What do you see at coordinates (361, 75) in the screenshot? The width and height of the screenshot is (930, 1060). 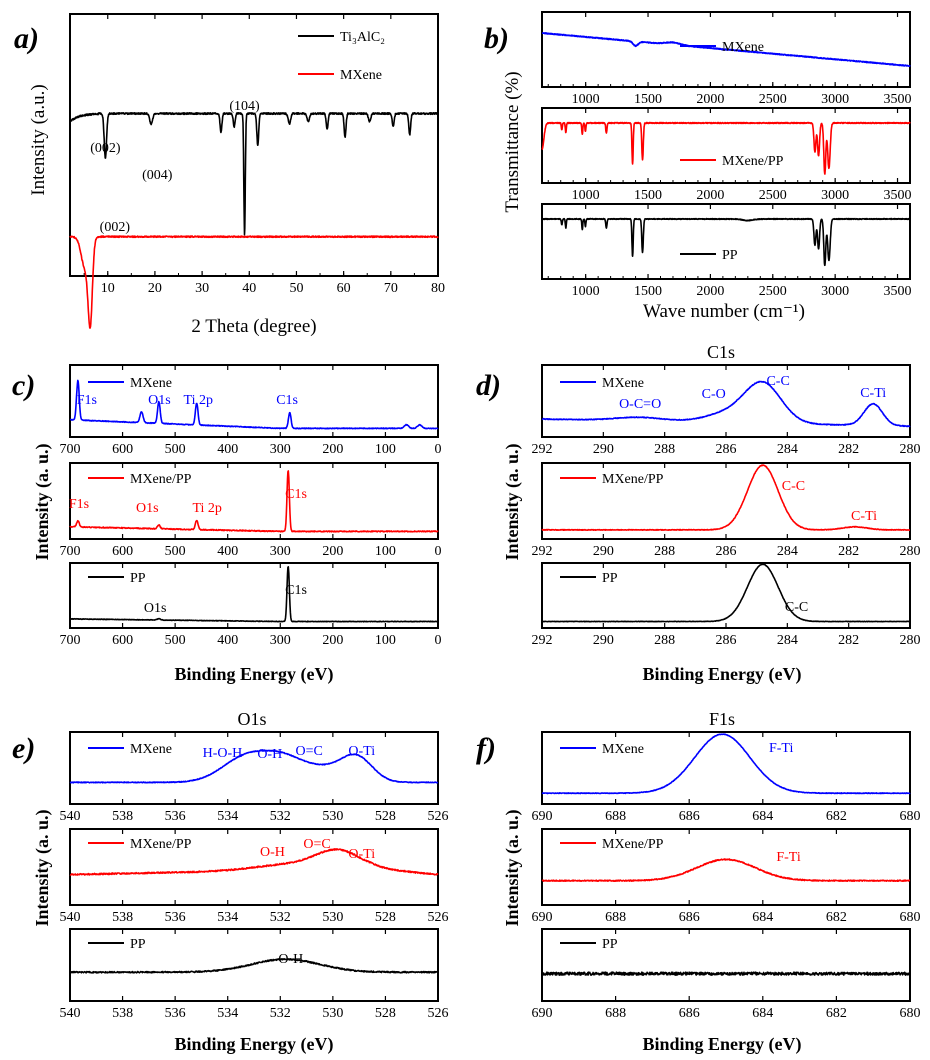 I see `legend-a-mxene-label: MXene` at bounding box center [361, 75].